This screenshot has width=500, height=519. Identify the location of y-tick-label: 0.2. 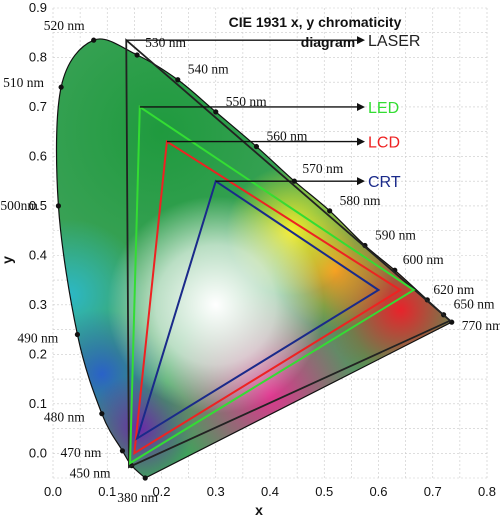
(38, 353).